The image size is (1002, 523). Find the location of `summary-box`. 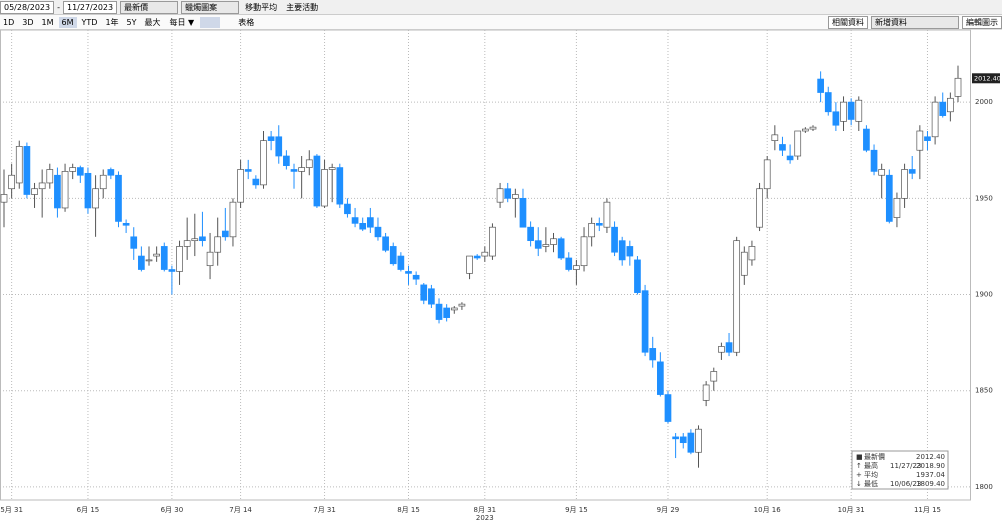

summary-box is located at coordinates (900, 470).